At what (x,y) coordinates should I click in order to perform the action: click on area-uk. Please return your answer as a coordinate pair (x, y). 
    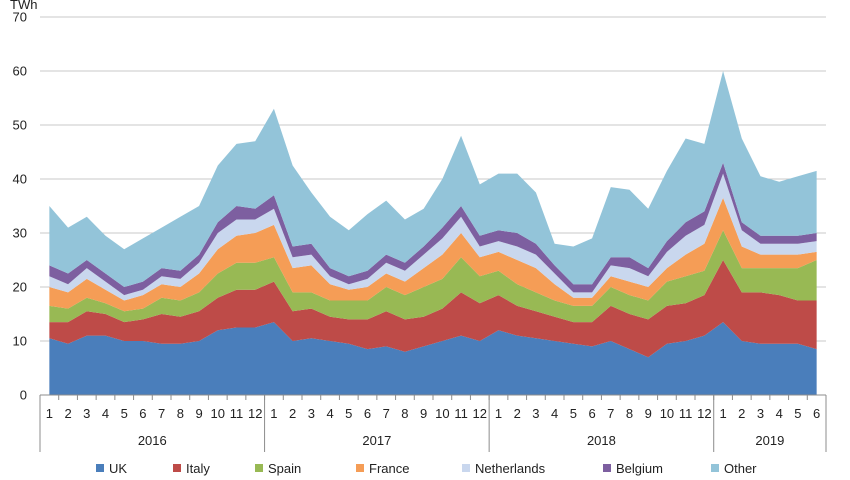
    Looking at the image, I should click on (433, 358).